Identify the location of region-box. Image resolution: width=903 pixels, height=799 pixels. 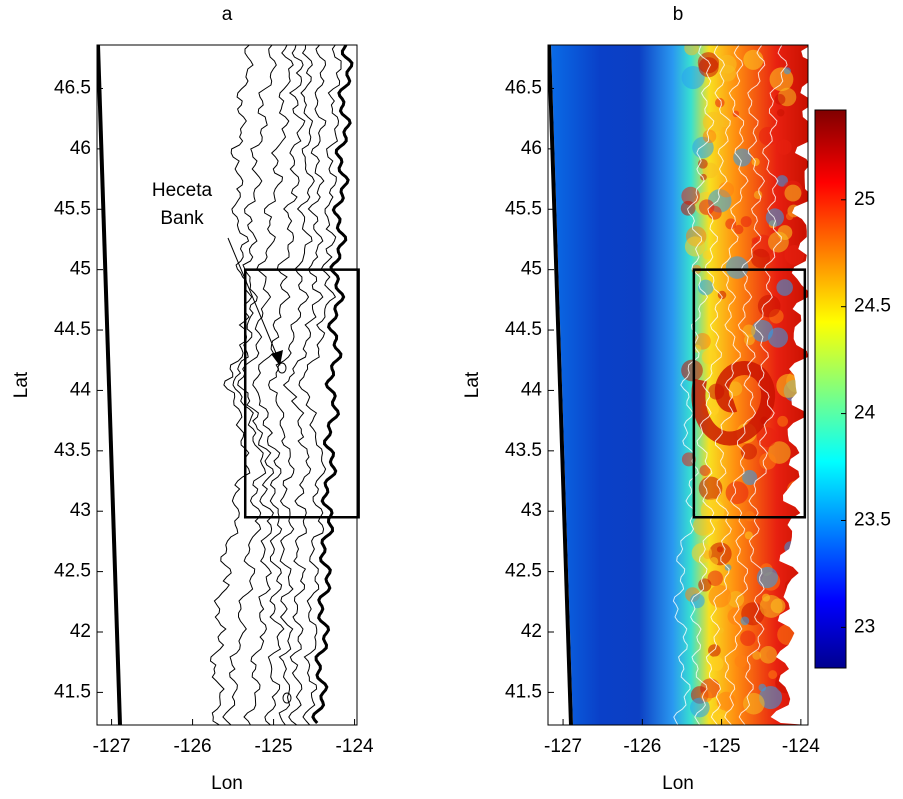
(749, 393).